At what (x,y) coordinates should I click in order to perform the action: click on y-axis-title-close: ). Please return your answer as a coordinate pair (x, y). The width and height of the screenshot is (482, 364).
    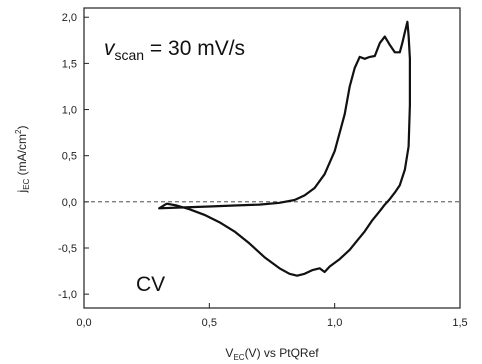
    Looking at the image, I should click on (22, 128).